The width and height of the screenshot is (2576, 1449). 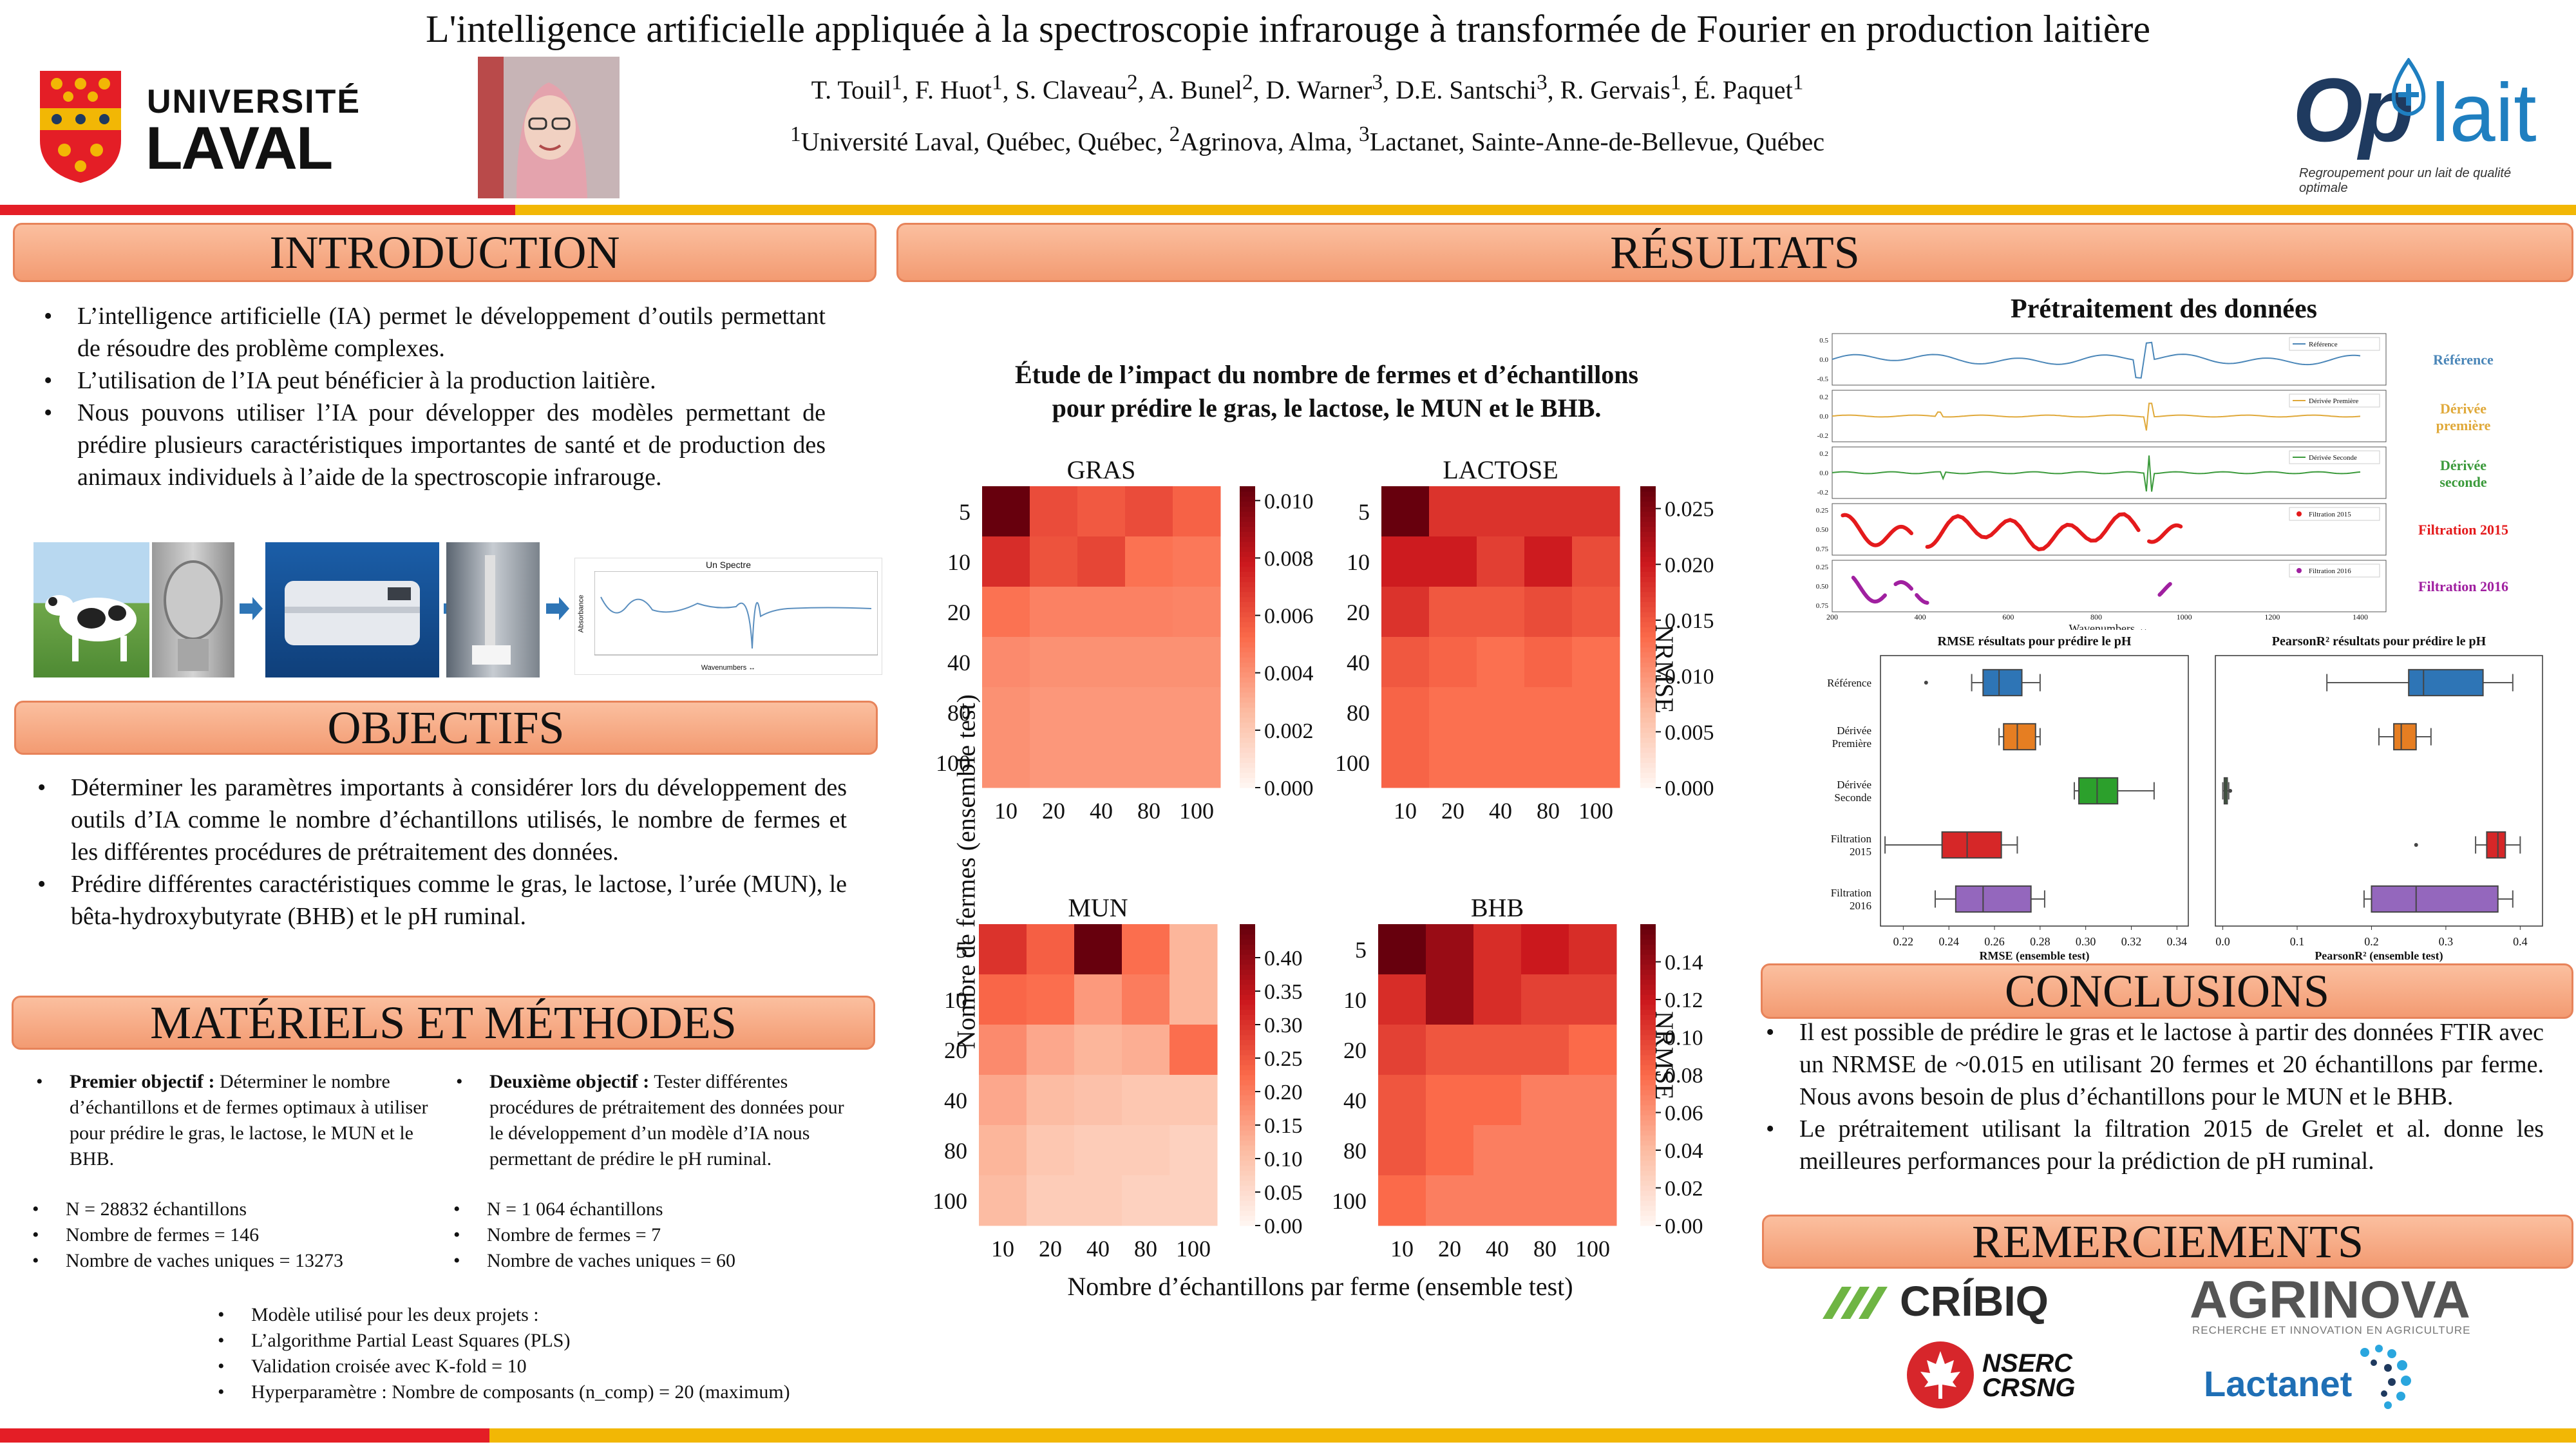 What do you see at coordinates (1743, 90) in the screenshot?
I see `author-name: É. Paquet` at bounding box center [1743, 90].